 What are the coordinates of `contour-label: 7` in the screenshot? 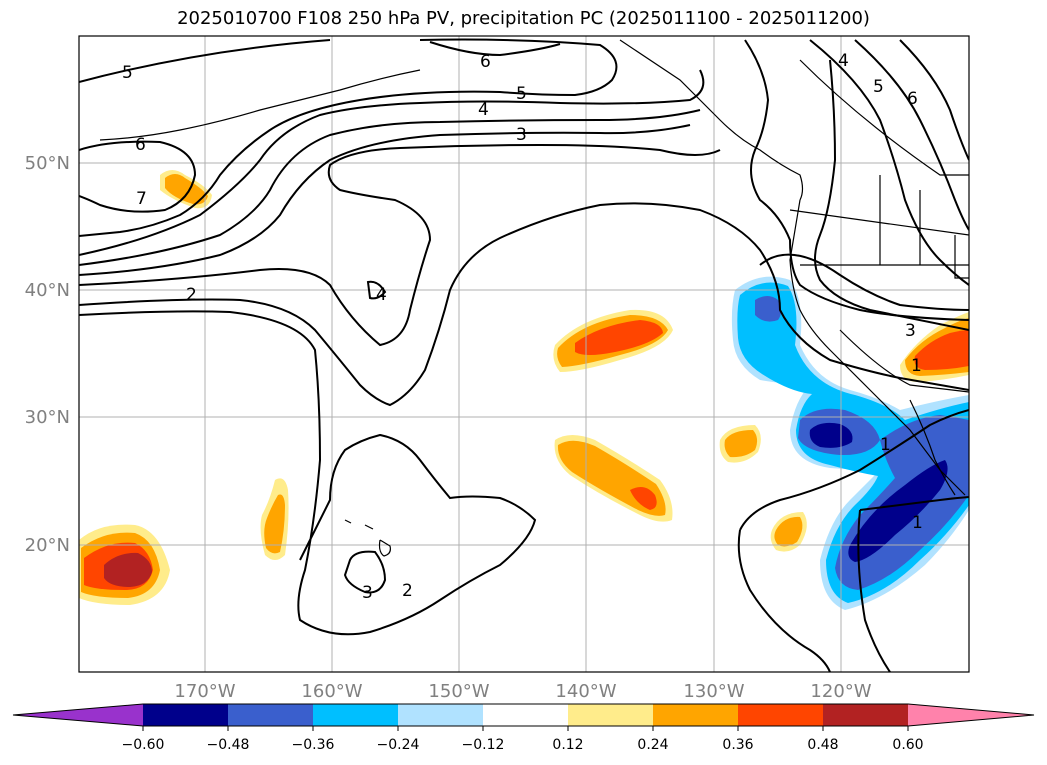 It's located at (141, 199).